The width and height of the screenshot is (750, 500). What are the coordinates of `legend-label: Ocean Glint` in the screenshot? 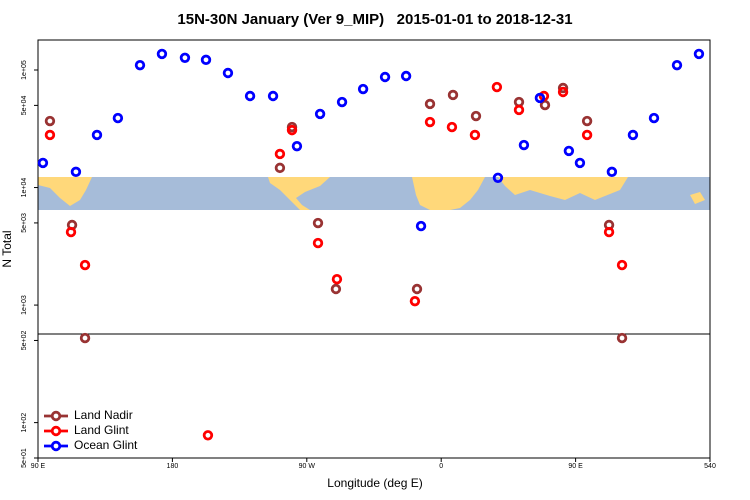 It's located at (106, 445).